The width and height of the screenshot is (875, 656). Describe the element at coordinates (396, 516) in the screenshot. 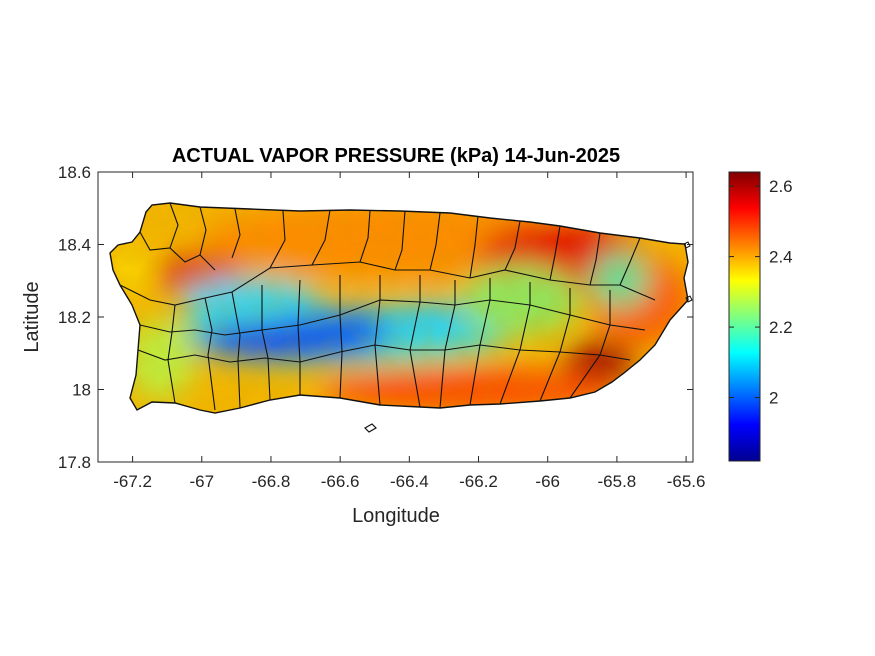

I see `x-axis-label: Longitude` at that location.